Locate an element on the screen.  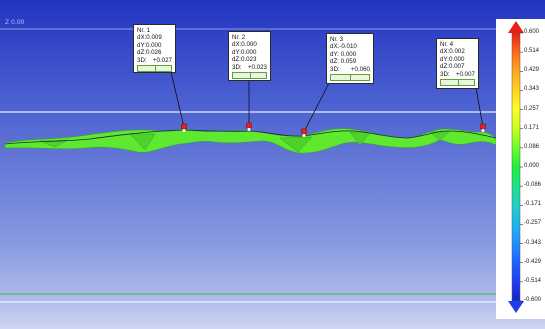
scale-tick-label: -0.171 is located at coordinates (533, 204).